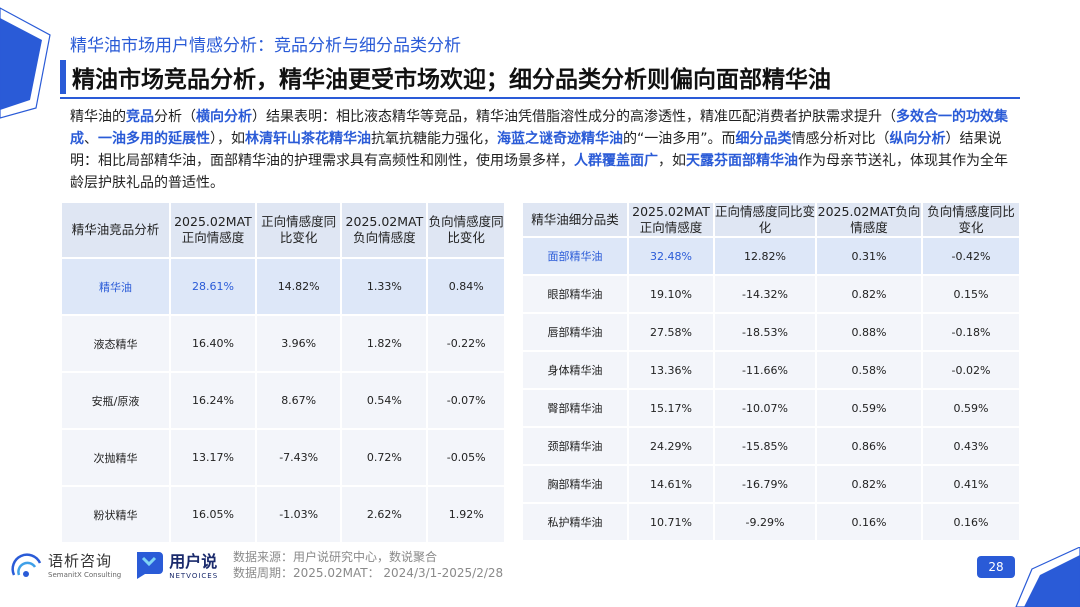 The height and width of the screenshot is (607, 1080). Describe the element at coordinates (384, 514) in the screenshot. I see `table-cell: 2.62%` at that location.